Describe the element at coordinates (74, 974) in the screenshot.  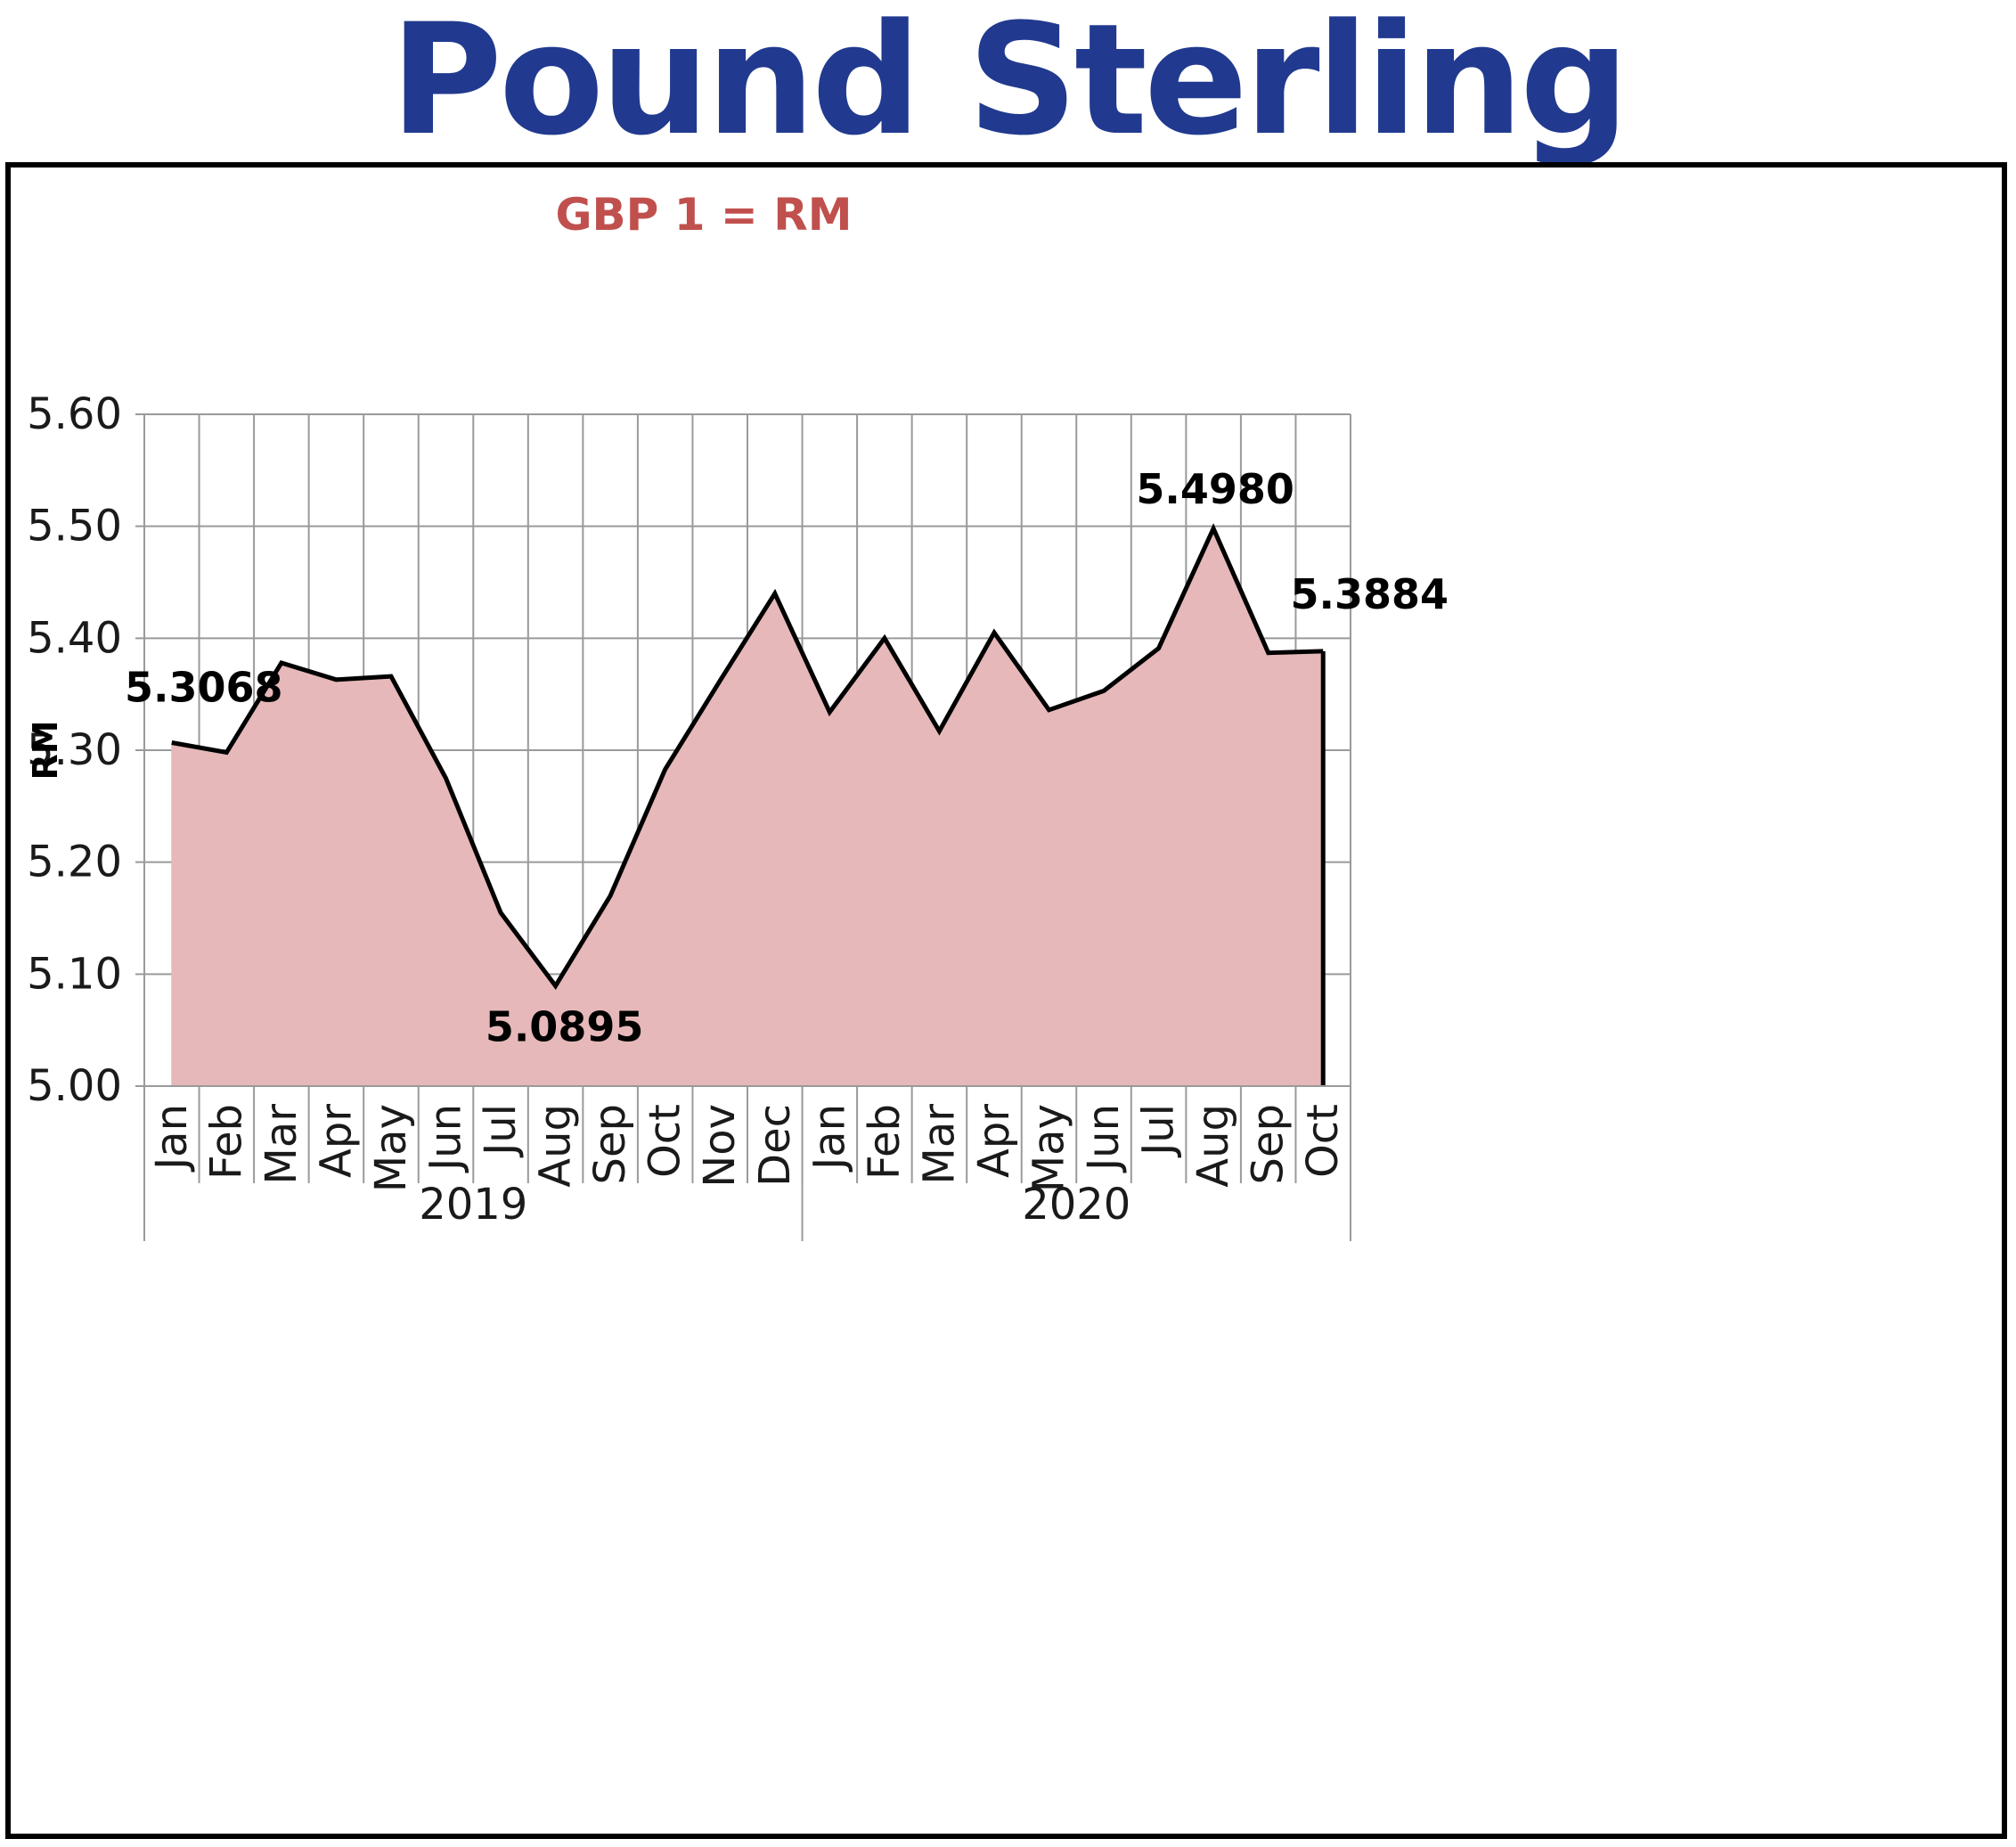
I see `y-tick-label: 5.10` at that location.